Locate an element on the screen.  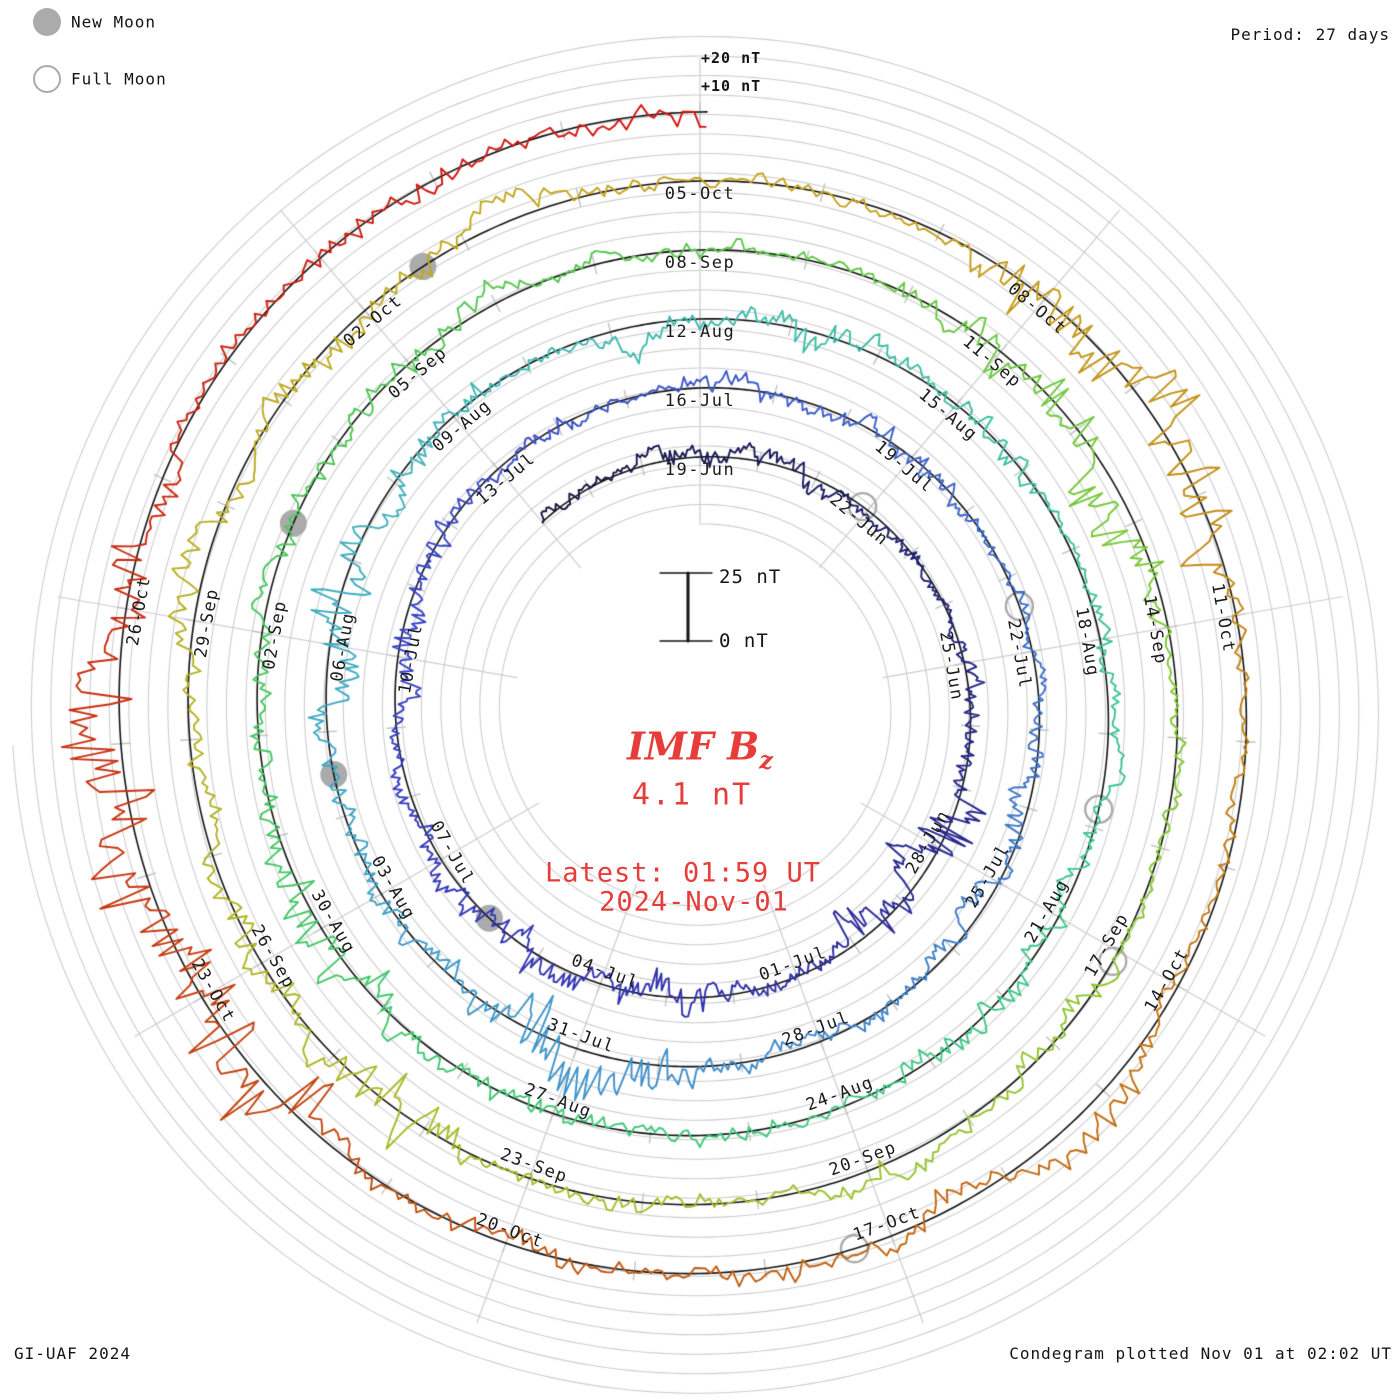
credit-label: GI-UAF 2024 is located at coordinates (72, 1353).